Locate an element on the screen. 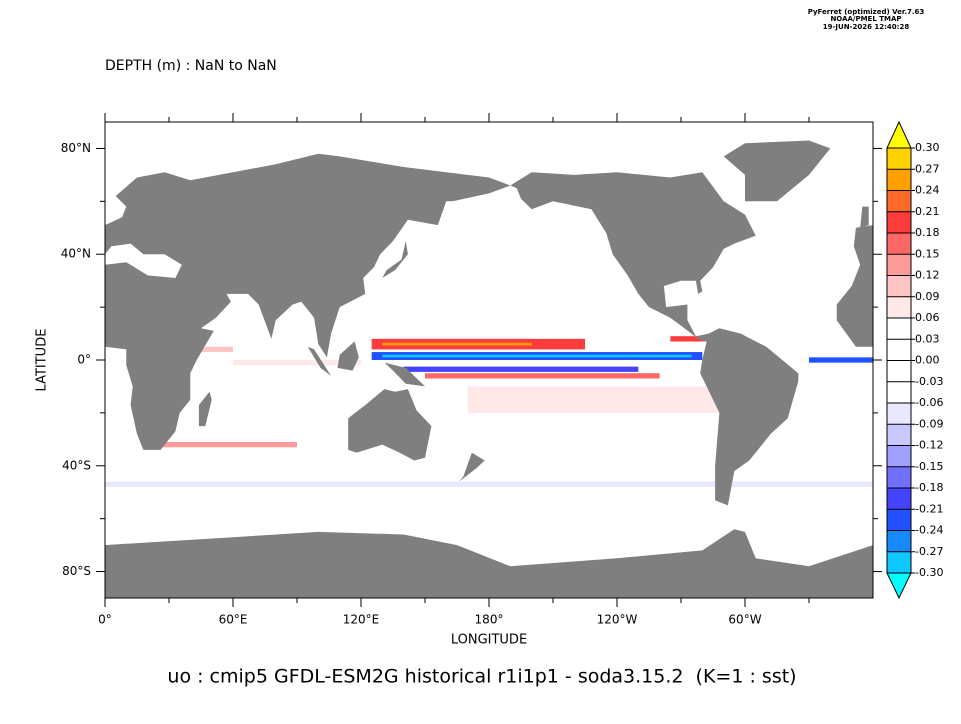 The image size is (961, 724). header-line: PyFerret (optimized) Ver.7.63 is located at coordinates (866, 12).